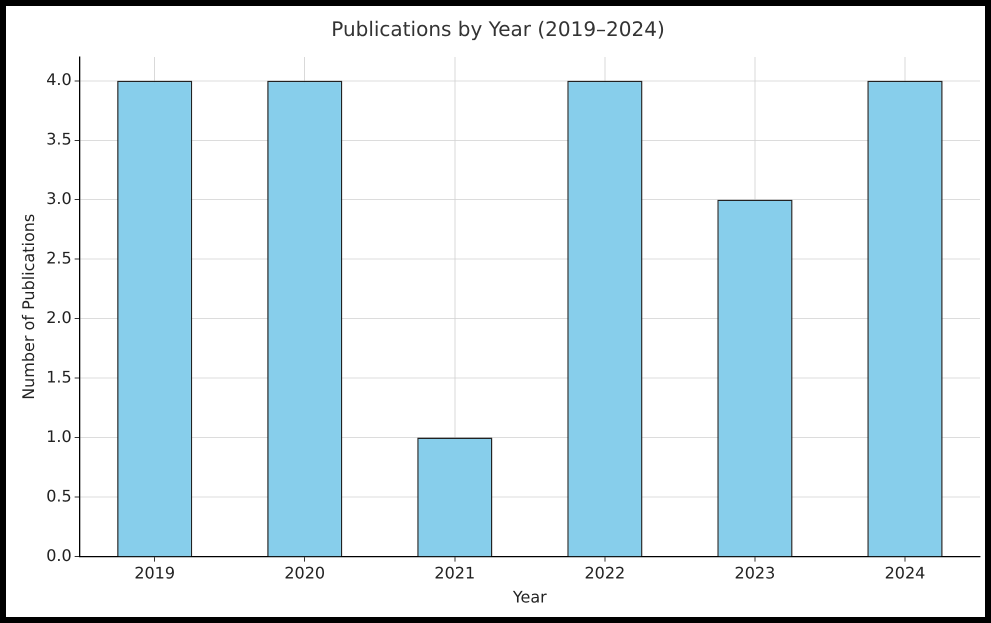  I want to click on y-tick-label: 1.5, so click(59, 376).